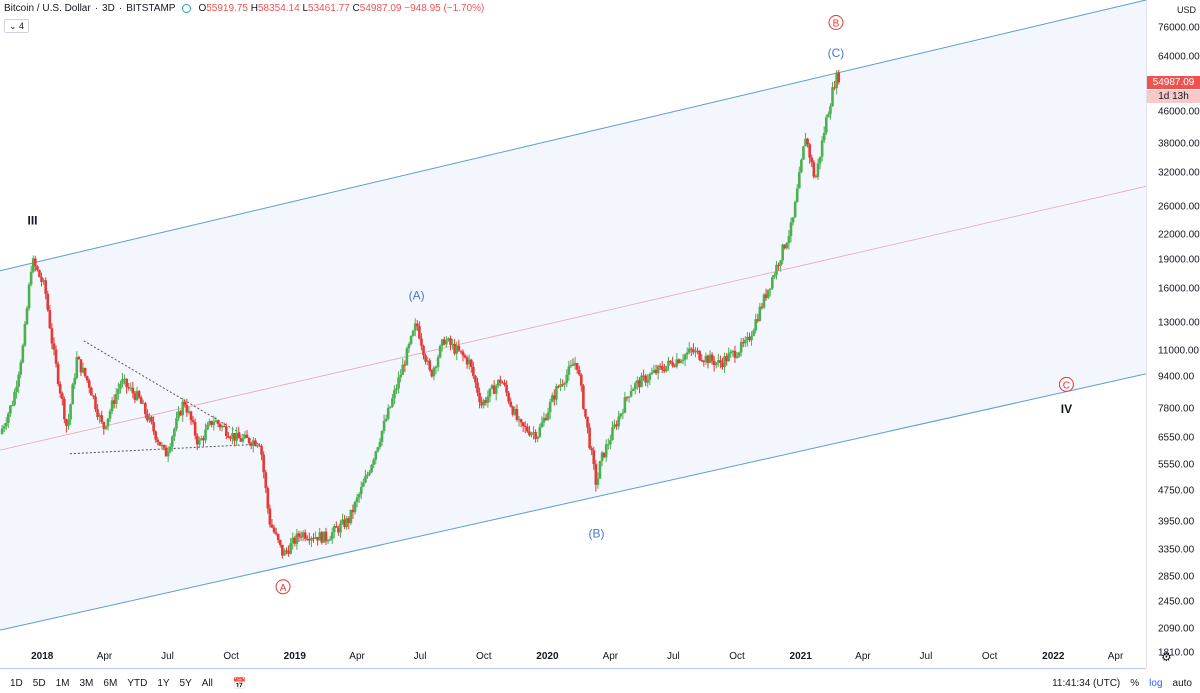  I want to click on wave-iv-label: IV, so click(1066, 409).